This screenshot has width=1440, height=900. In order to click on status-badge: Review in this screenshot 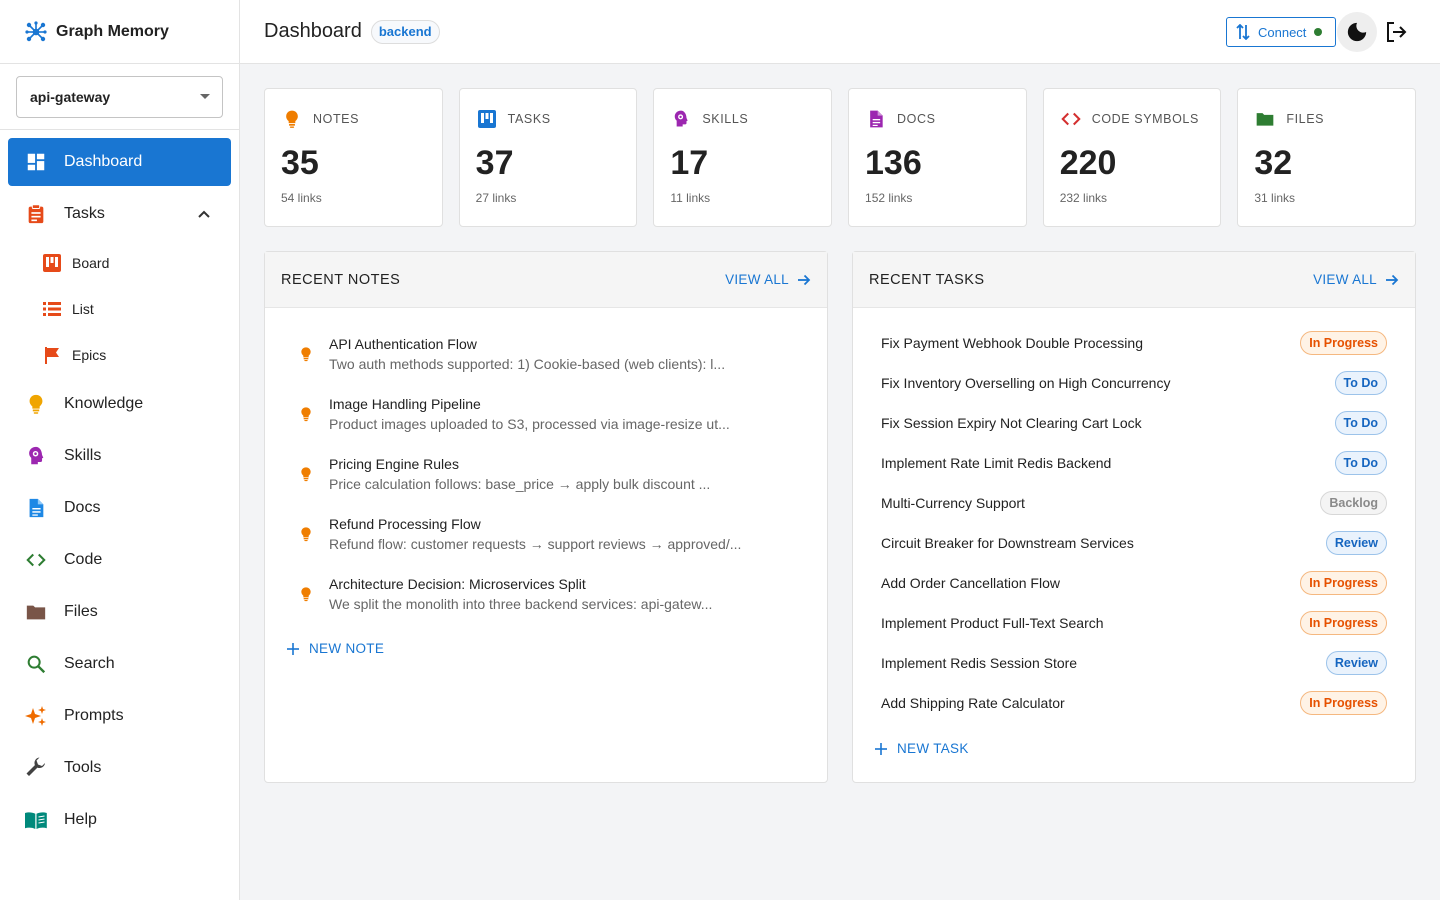, I will do `click(1356, 543)`.